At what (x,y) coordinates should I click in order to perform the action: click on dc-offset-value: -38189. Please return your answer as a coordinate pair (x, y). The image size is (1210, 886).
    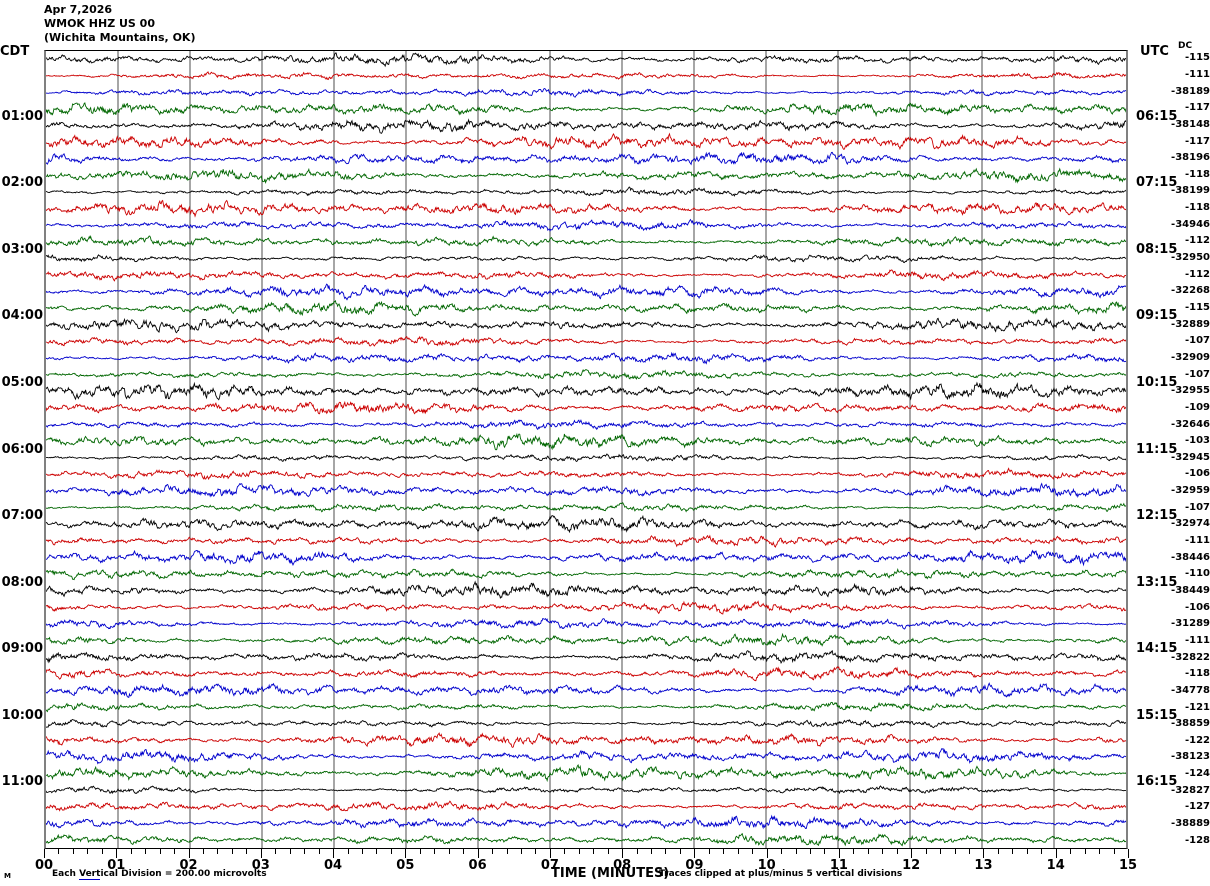
    Looking at the image, I should click on (1190, 91).